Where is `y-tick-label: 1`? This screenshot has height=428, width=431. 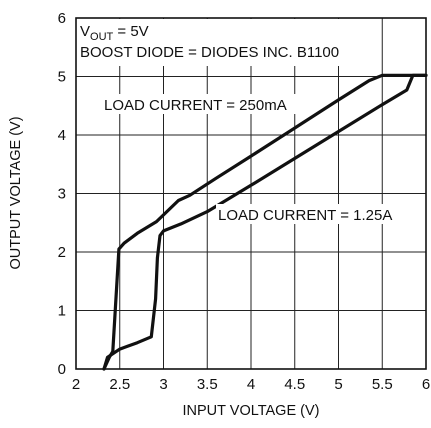 y-tick-label: 1 is located at coordinates (62, 311).